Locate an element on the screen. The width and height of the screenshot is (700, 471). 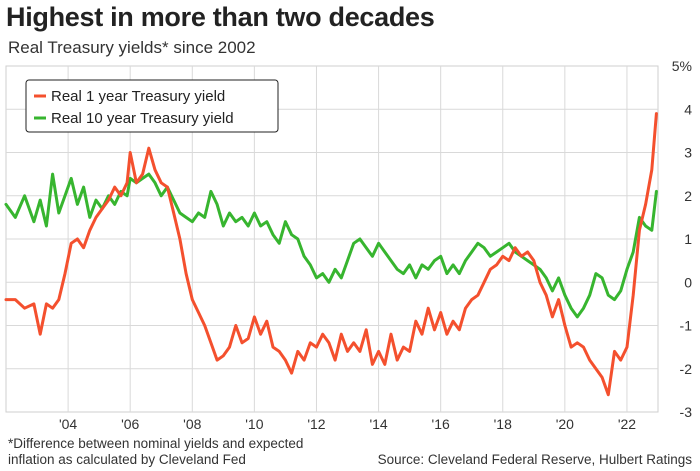
legend-label-10yr: Real 10 year Treasury yield is located at coordinates (142, 118).